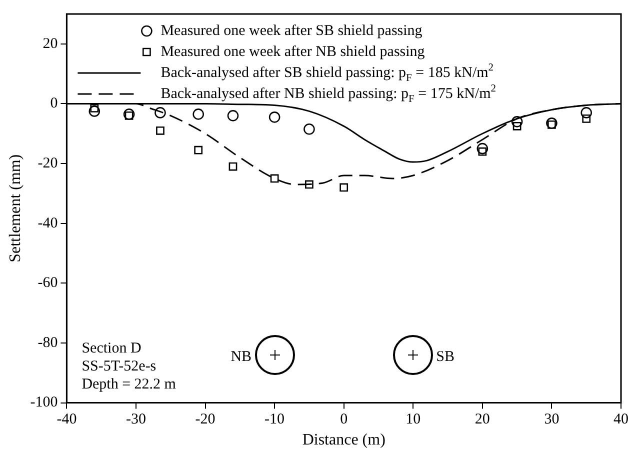 The width and height of the screenshot is (635, 450). Describe the element at coordinates (136, 420) in the screenshot. I see `x-tick-label: -30` at that location.